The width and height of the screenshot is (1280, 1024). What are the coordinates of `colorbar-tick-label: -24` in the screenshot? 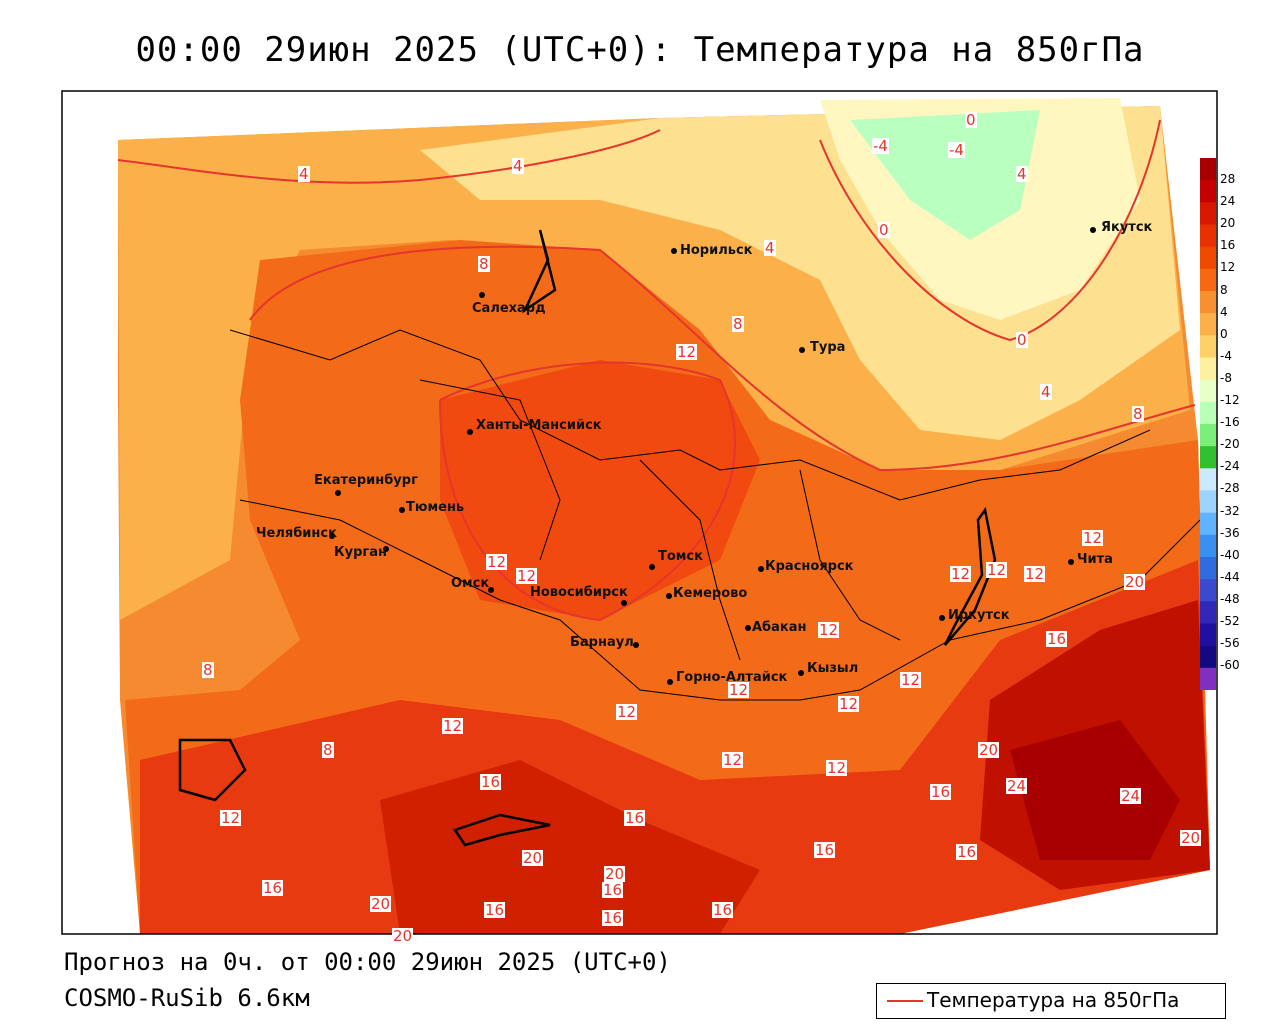 It's located at (1230, 466).